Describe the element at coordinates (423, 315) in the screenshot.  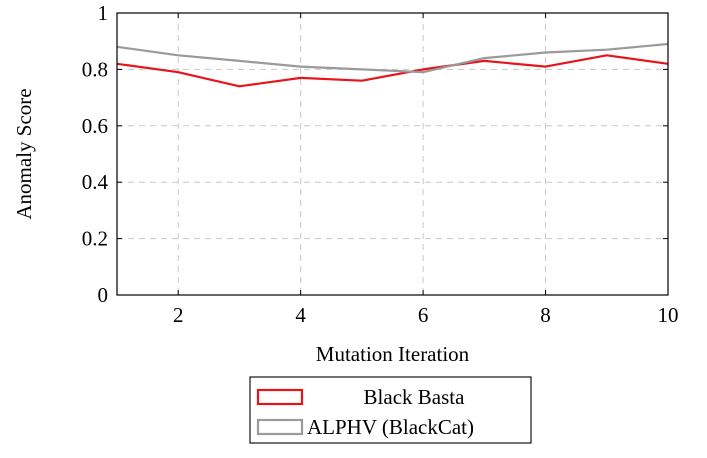
I see `x-tick-label: 6` at that location.